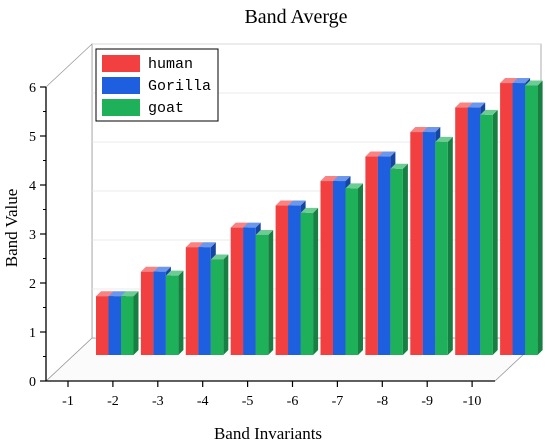 The width and height of the screenshot is (550, 446). I want to click on x-tick-label: -3, so click(158, 401).